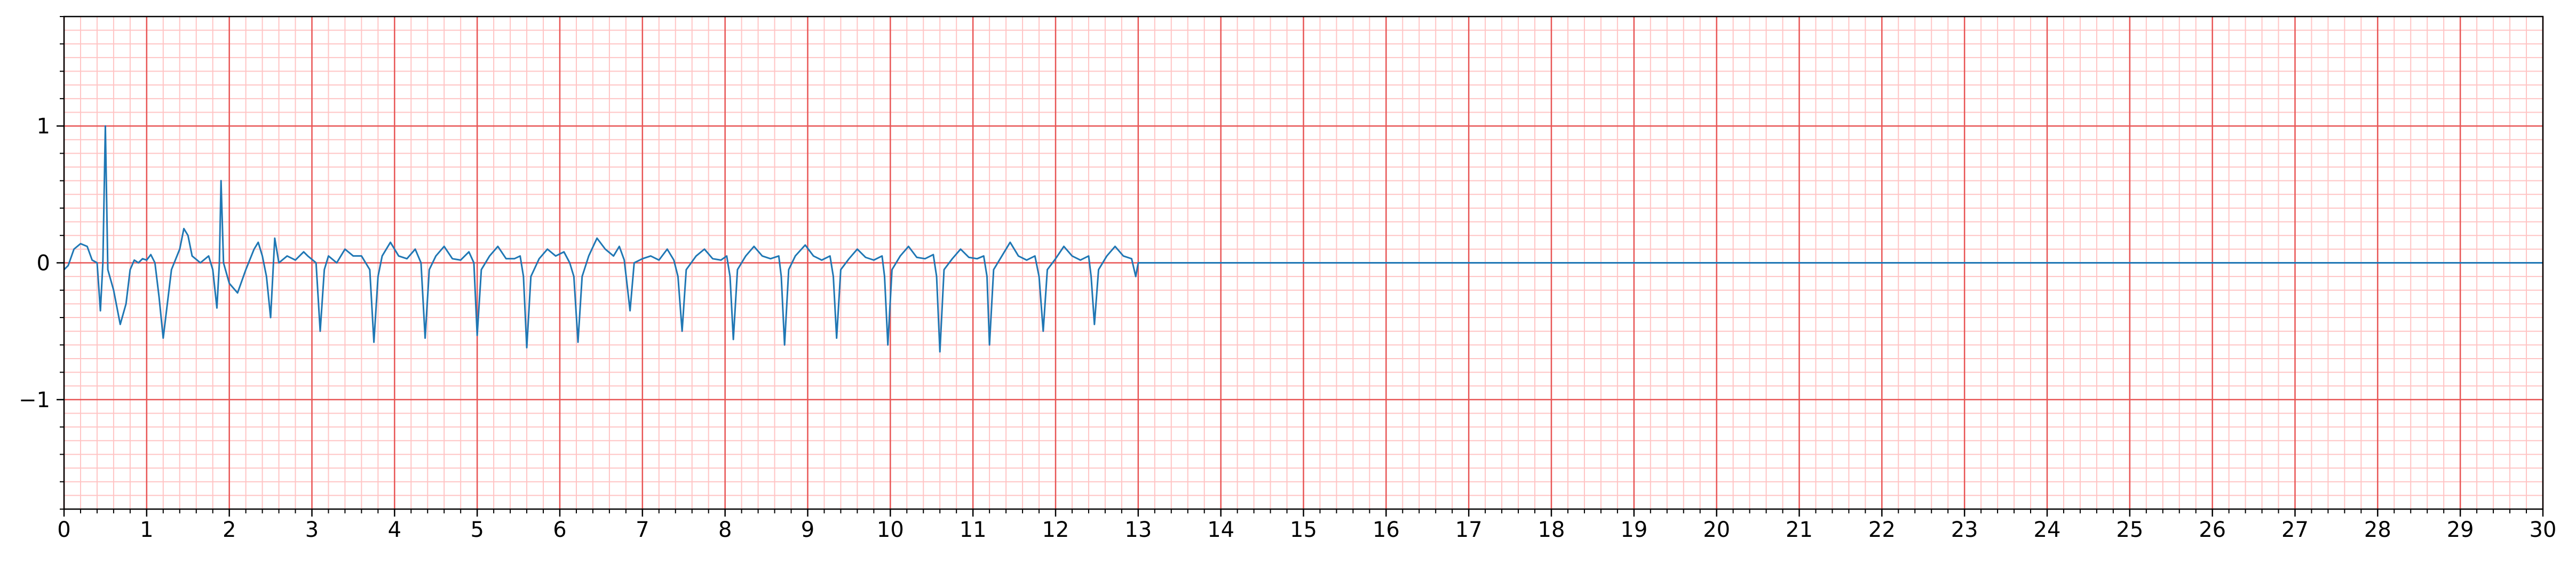 The image size is (2576, 563). Describe the element at coordinates (1551, 530) in the screenshot. I see `x-tick-label: 18` at that location.